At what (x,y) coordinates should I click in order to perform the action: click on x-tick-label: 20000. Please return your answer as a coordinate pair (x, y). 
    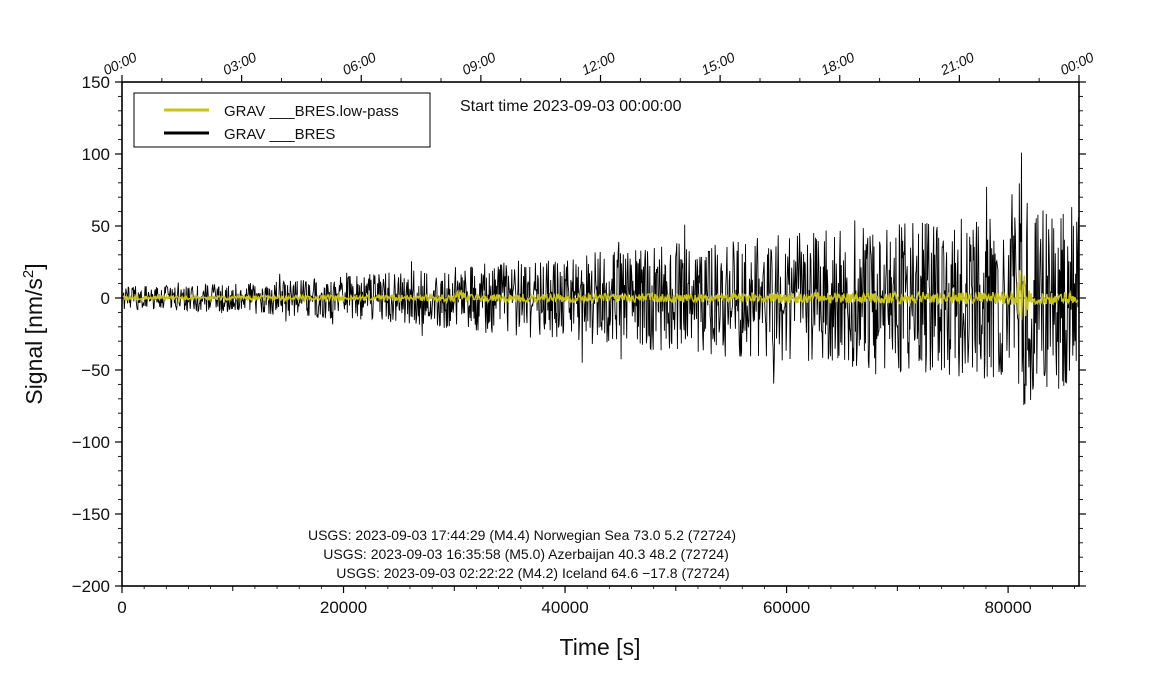
    Looking at the image, I should click on (343, 607).